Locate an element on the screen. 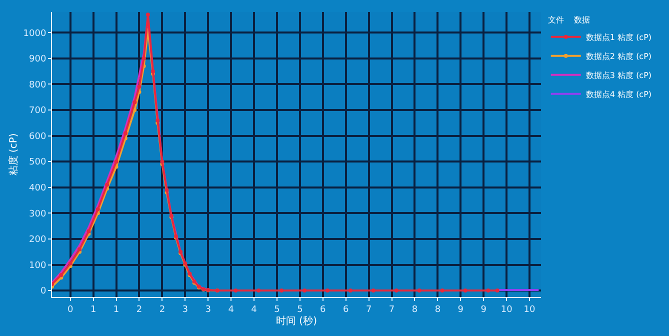 The image size is (669, 336). y-tick-label: 1000 is located at coordinates (34, 33).